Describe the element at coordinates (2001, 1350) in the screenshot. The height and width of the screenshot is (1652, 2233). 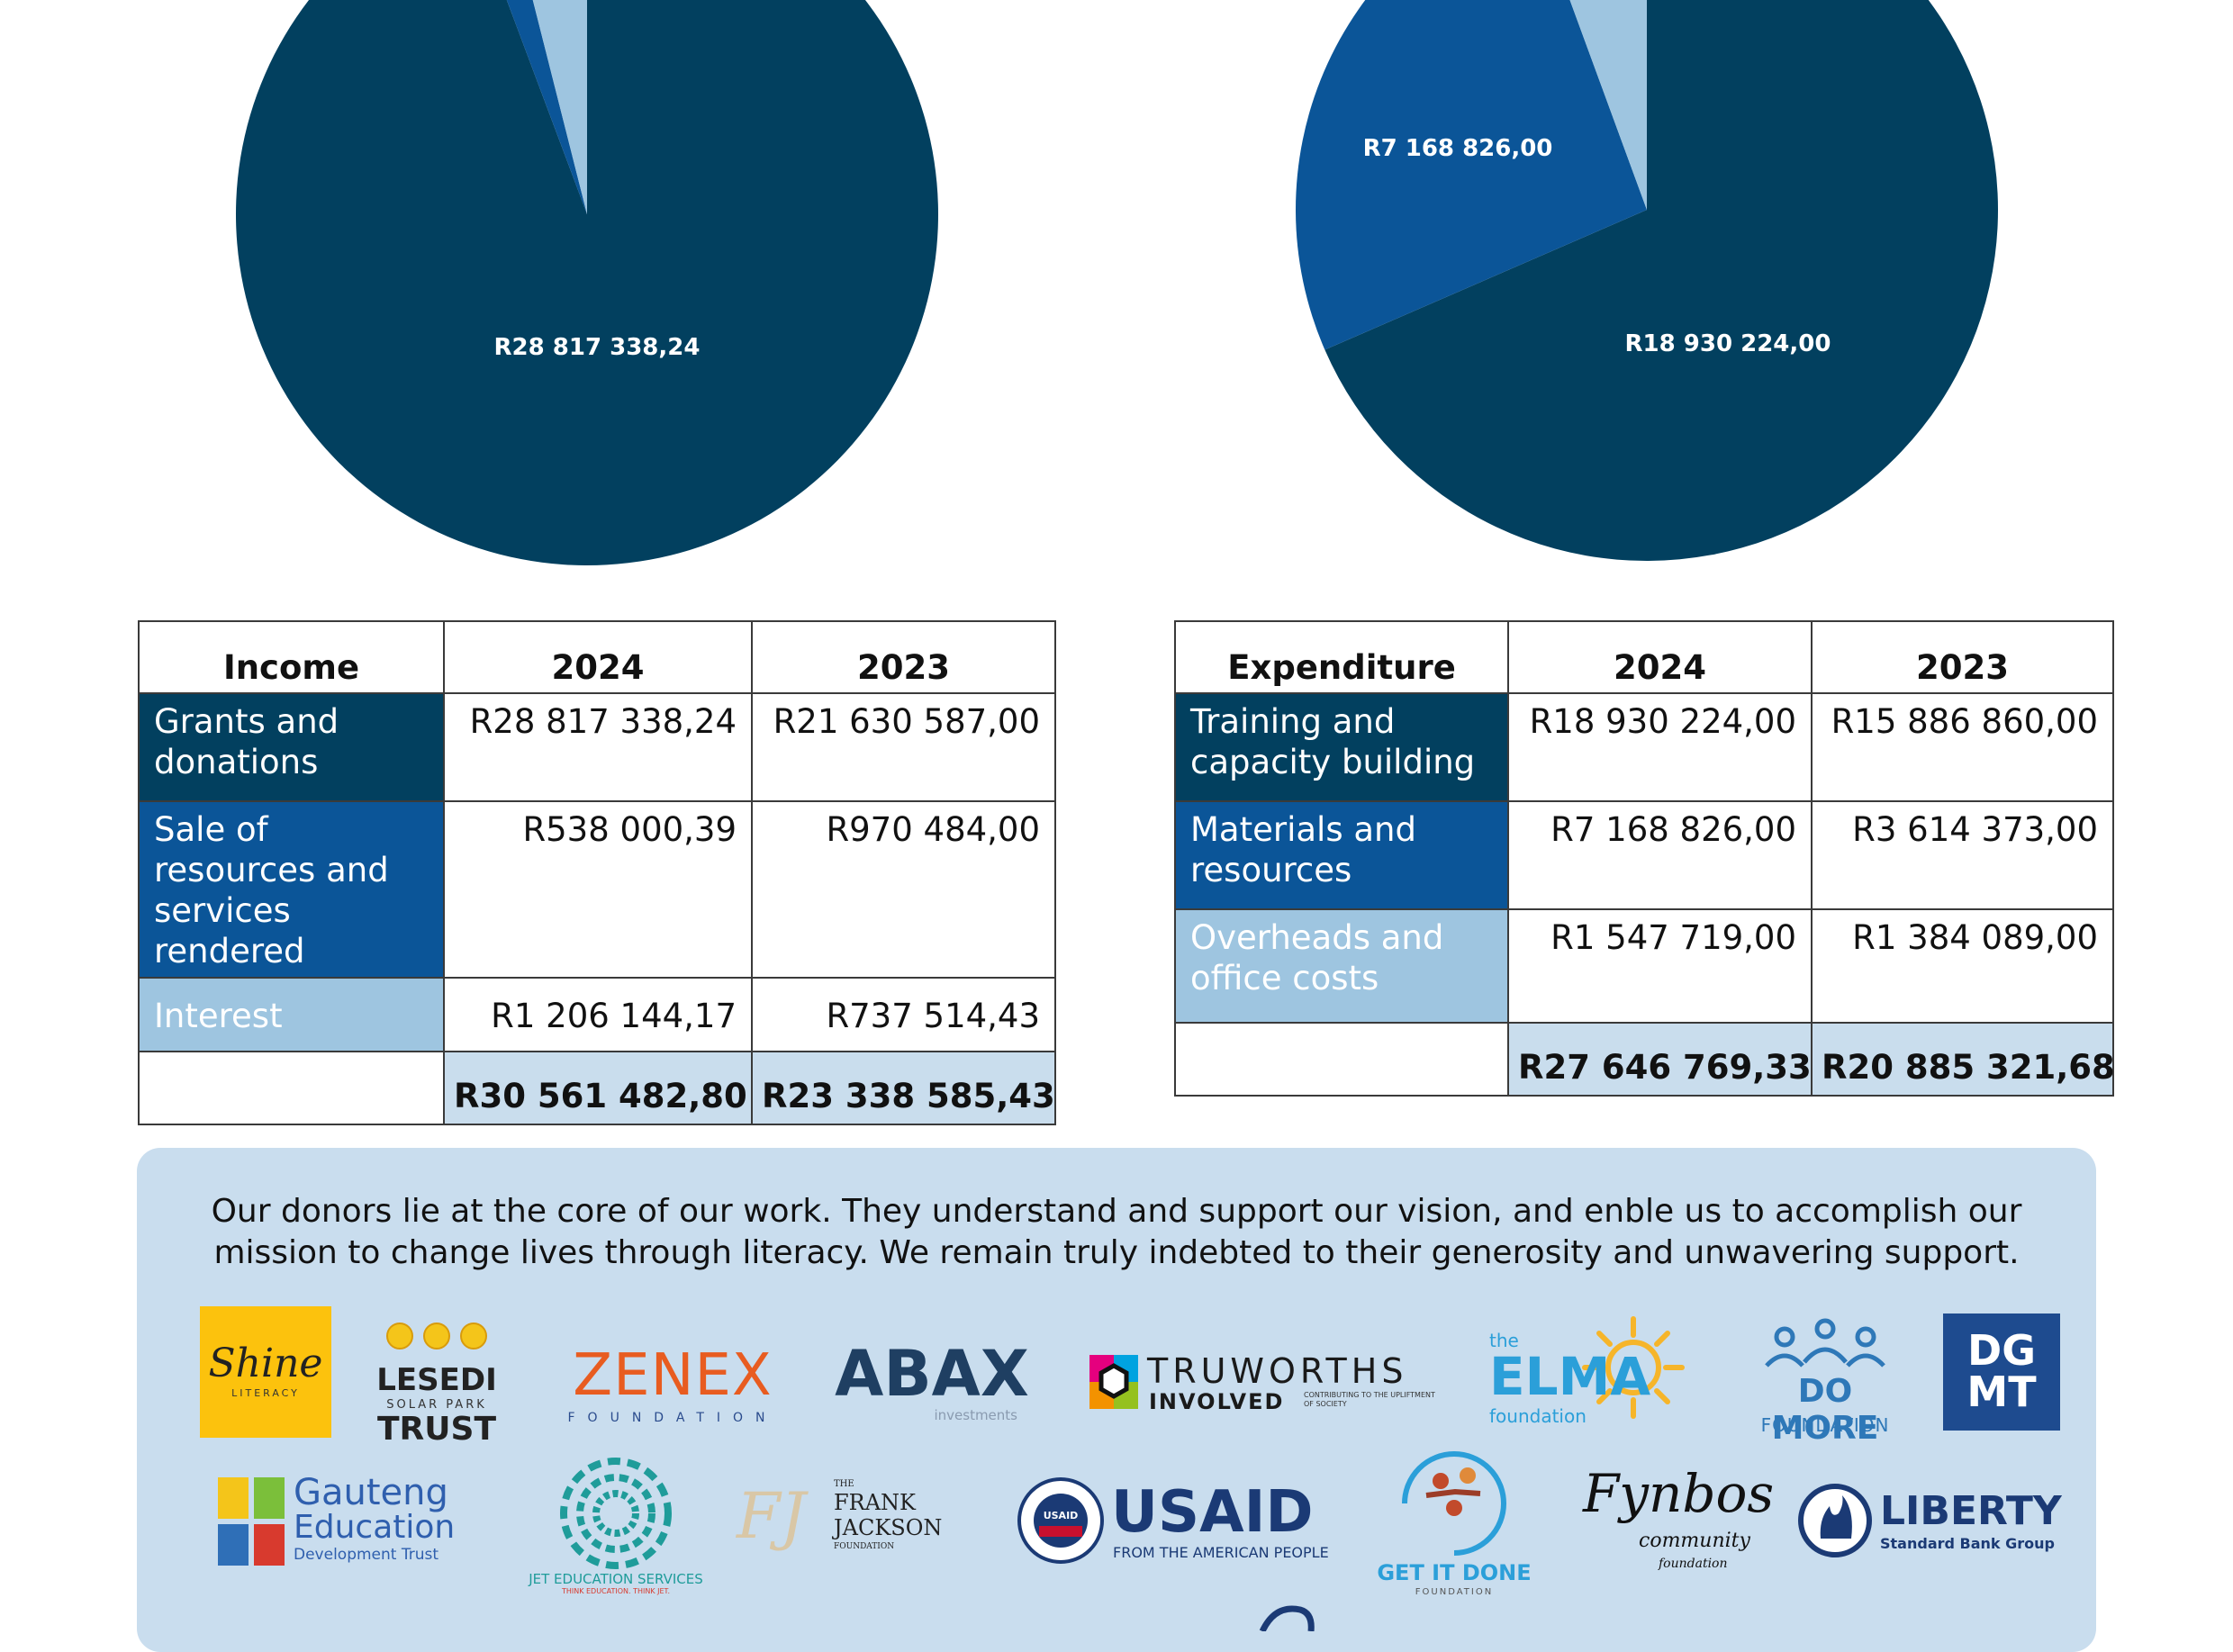
I see `dgmt-line1: DG` at that location.